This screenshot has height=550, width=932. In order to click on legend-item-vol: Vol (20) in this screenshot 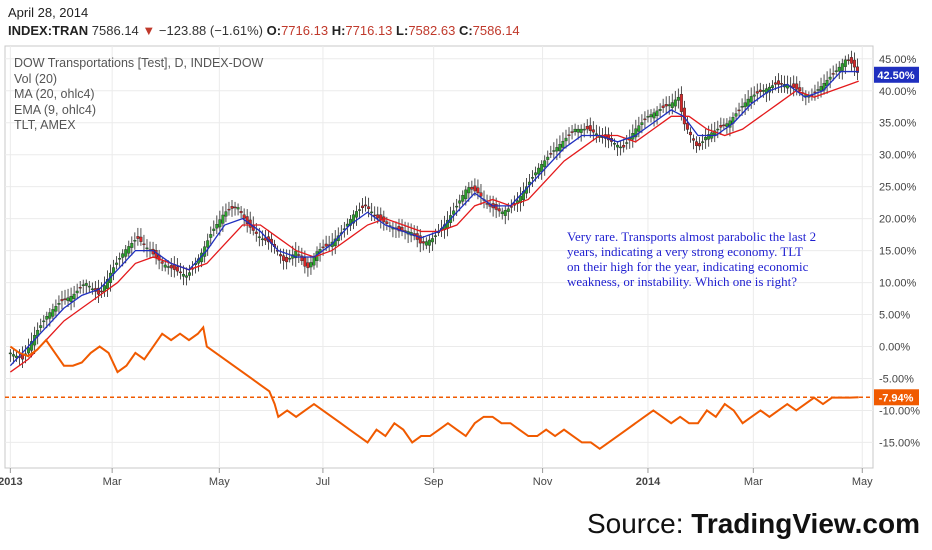, I will do `click(36, 78)`.